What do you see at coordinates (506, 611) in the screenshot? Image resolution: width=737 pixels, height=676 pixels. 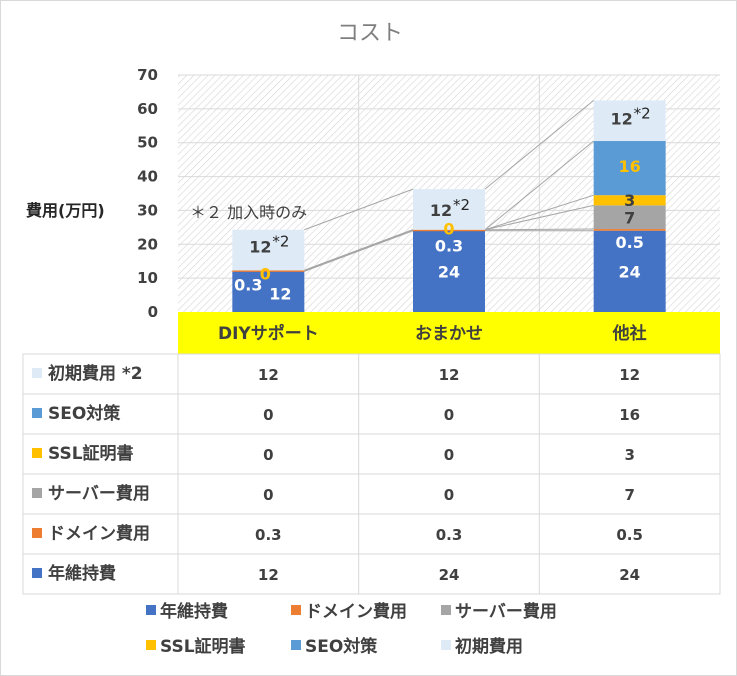 I see `legend-entry: サーバー費用` at bounding box center [506, 611].